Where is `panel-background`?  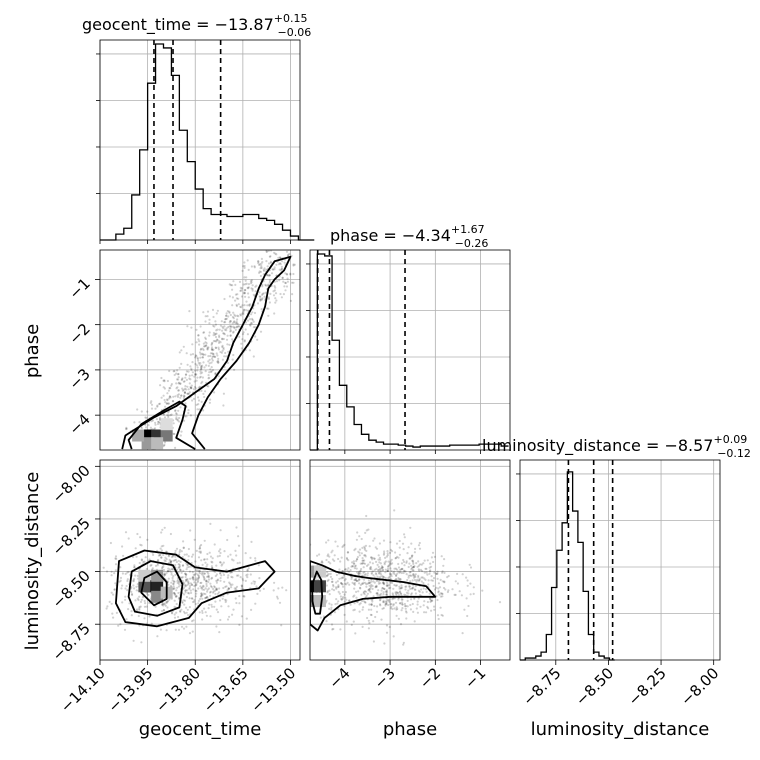
panel-background is located at coordinates (410, 560).